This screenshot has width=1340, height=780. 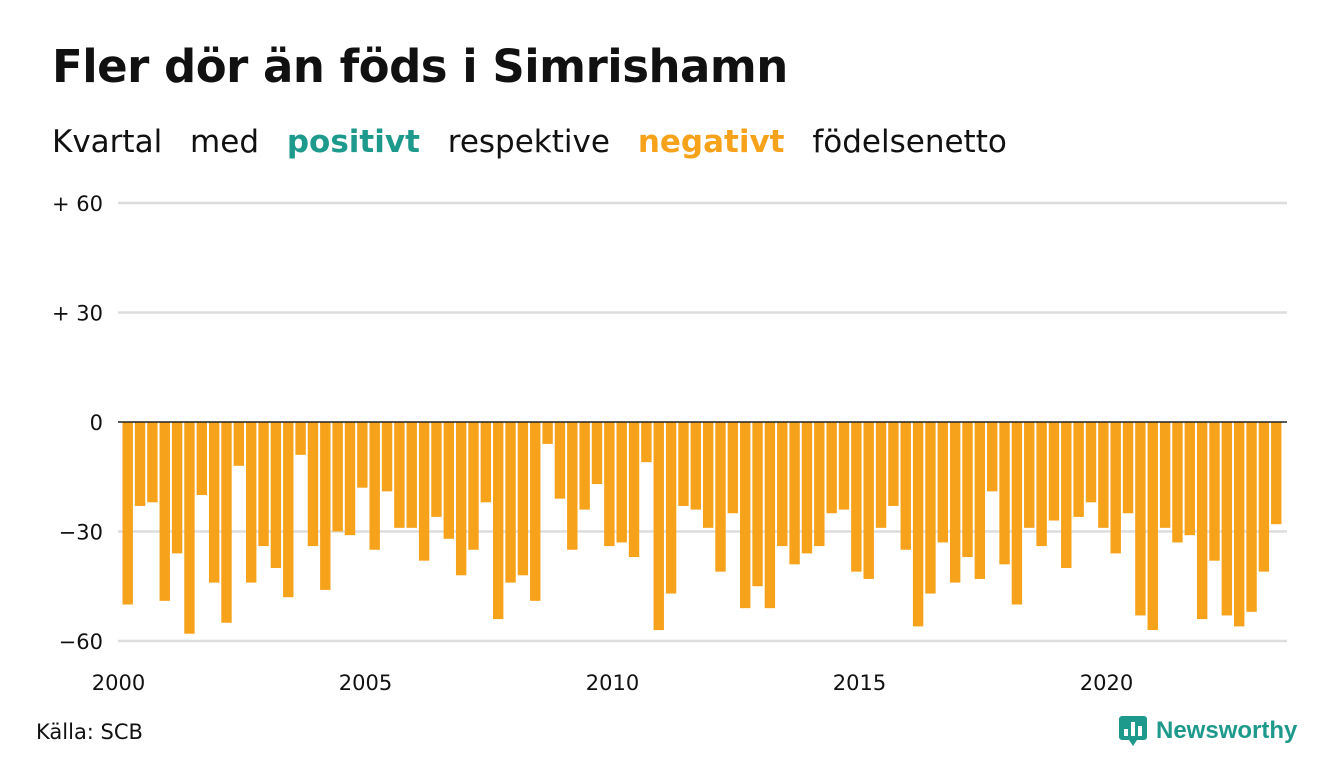 I want to click on y-tick-label: 0, so click(x=96, y=423).